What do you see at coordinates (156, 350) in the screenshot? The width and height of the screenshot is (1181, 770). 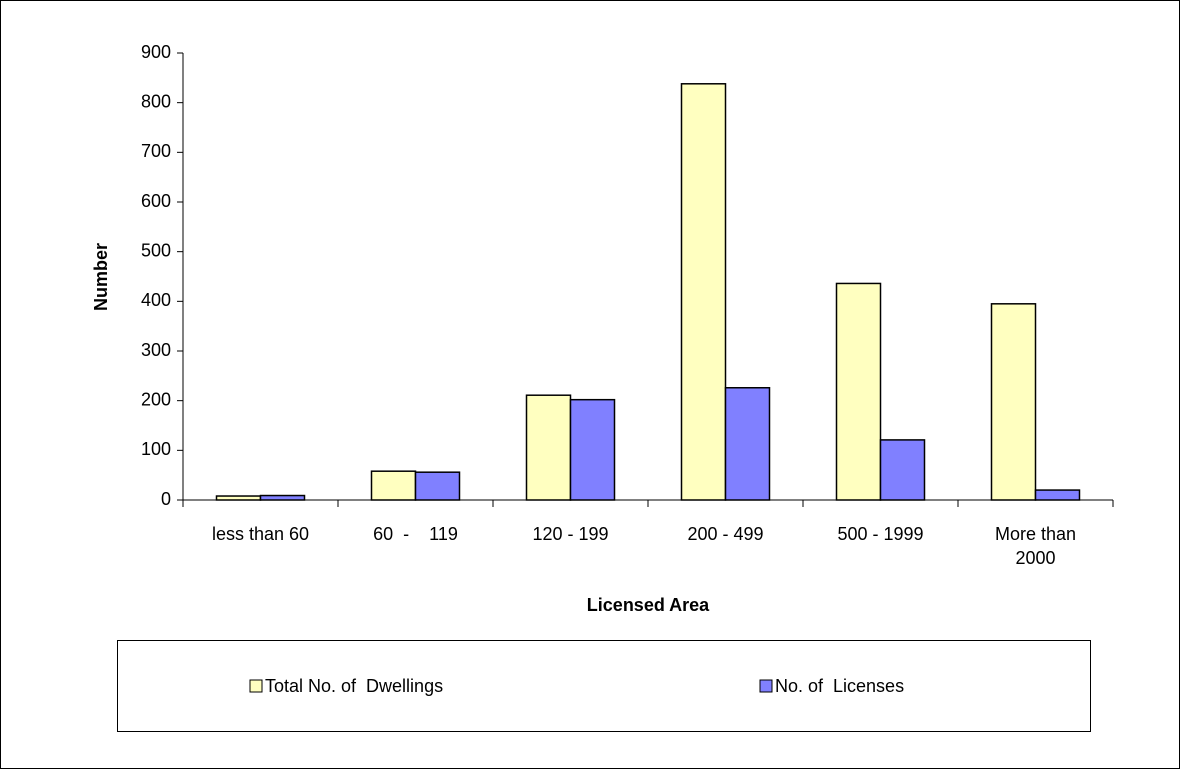 I see `y-tick-label: 300` at bounding box center [156, 350].